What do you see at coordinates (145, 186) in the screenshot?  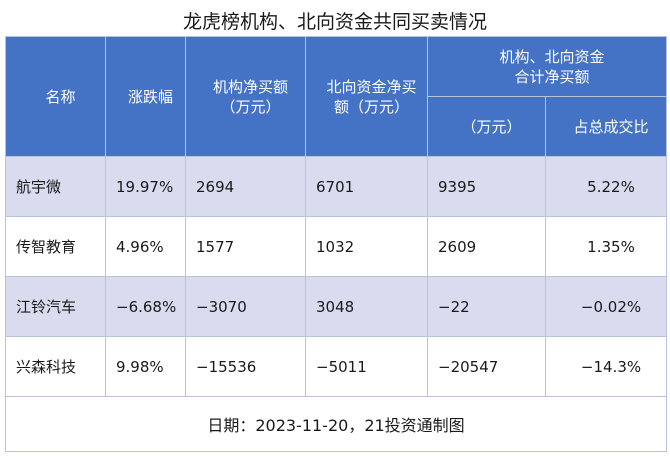 I see `cell-change: 19.97%` at bounding box center [145, 186].